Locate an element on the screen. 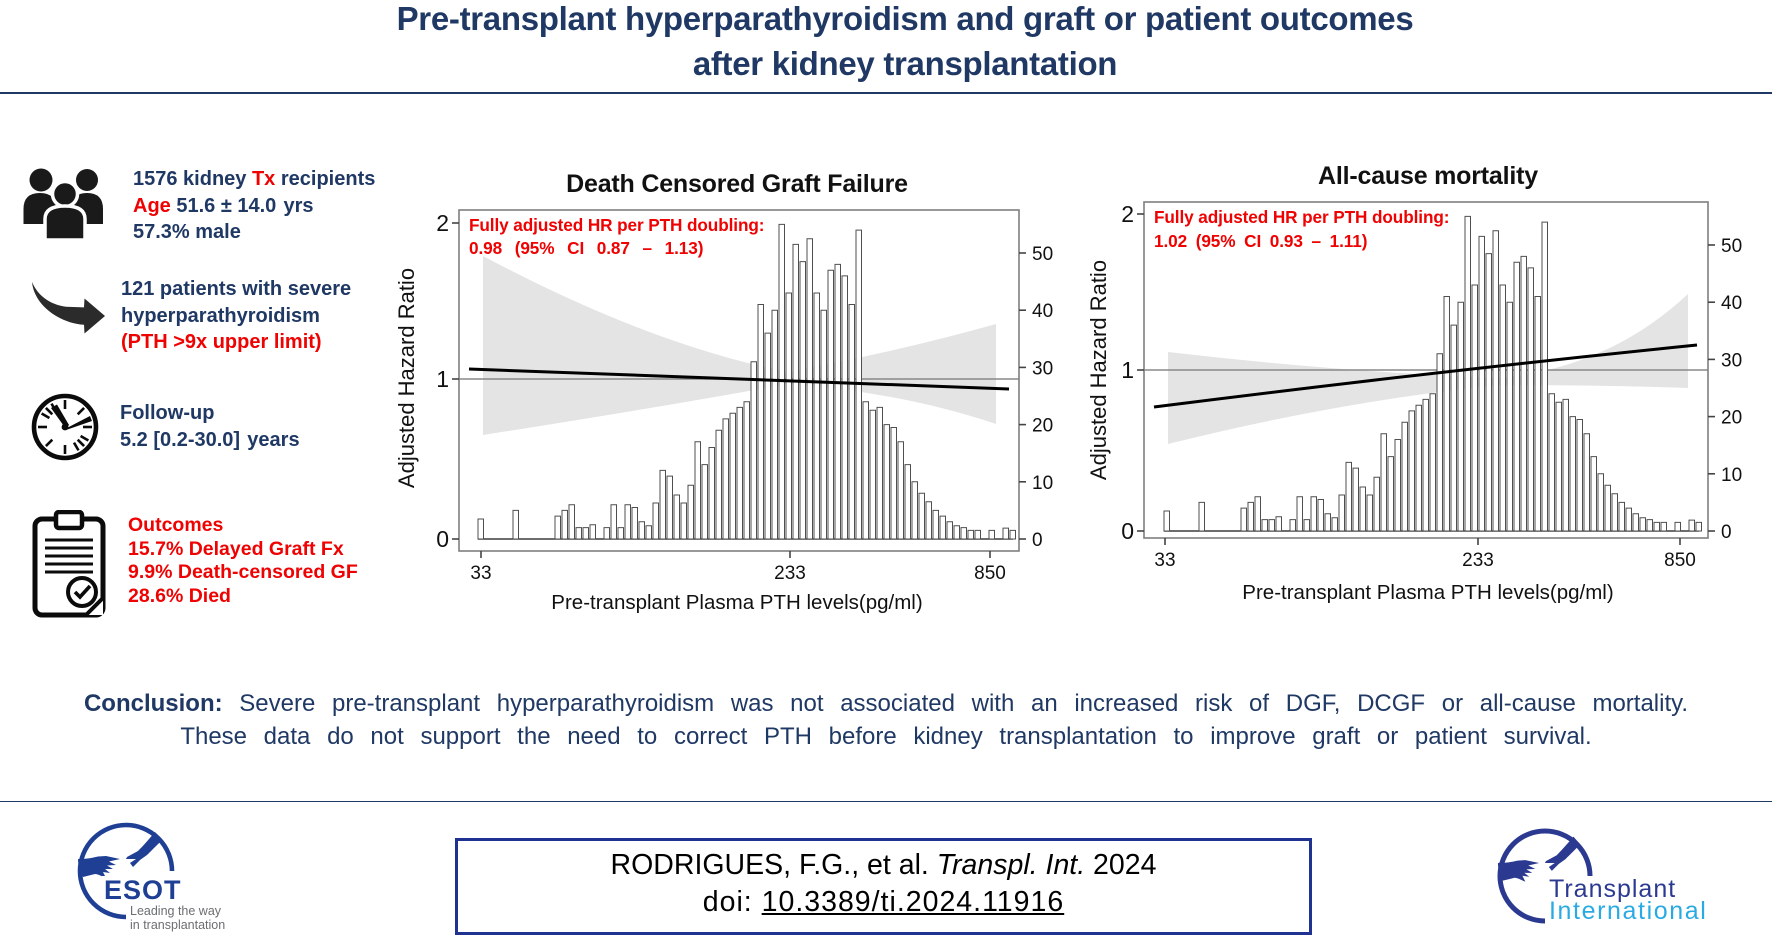 The height and width of the screenshot is (943, 1772). svg-text: in transplantation is located at coordinates (177, 925).